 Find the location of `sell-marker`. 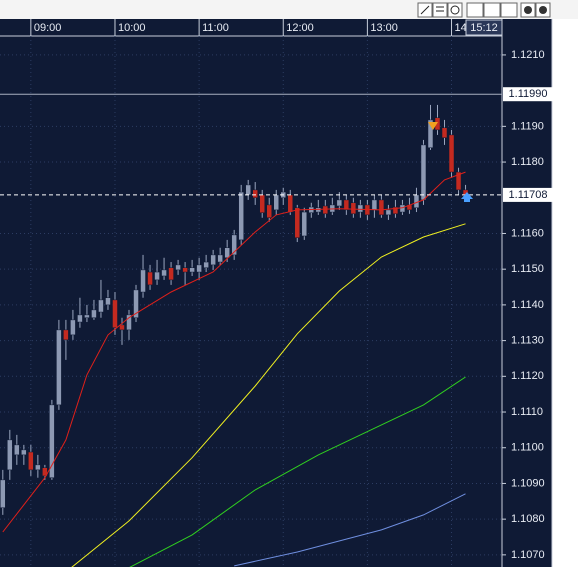

sell-marker is located at coordinates (433, 126).